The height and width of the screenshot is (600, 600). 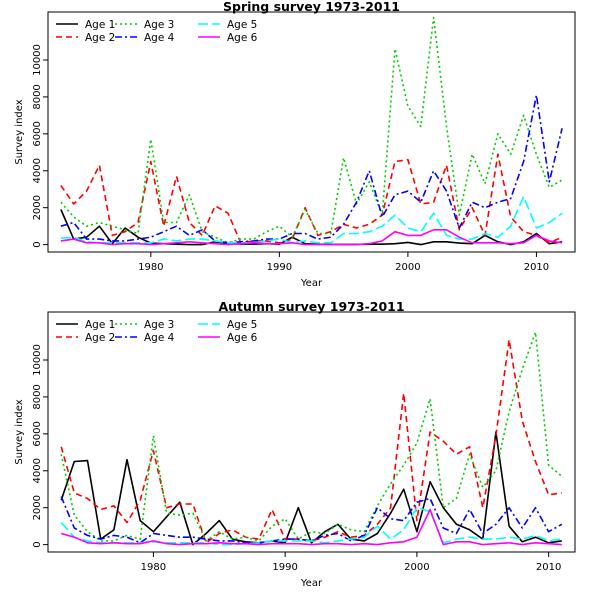 What do you see at coordinates (311, 7) in the screenshot?
I see `chart-title: Spring survey 1973-2011` at bounding box center [311, 7].